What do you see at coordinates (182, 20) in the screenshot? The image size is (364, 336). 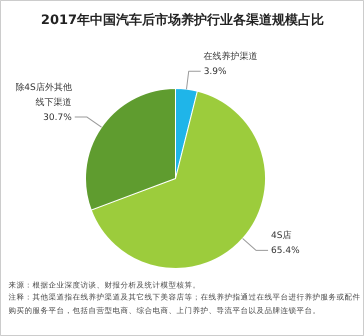 I see `chart-title: 2017年中国汽车后市场养护行业各渠道规模占比` at bounding box center [182, 20].